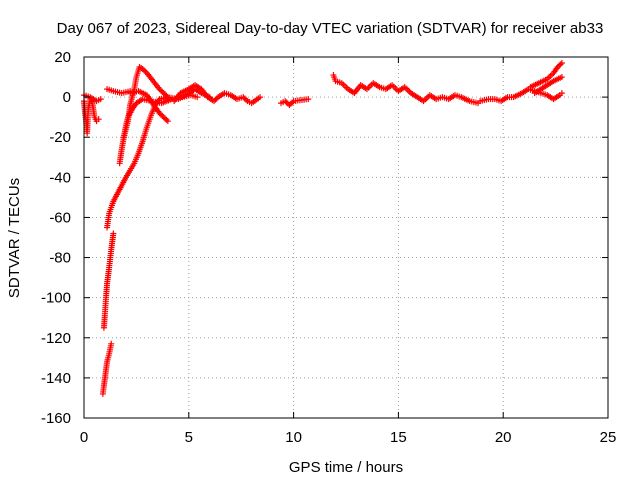  Describe the element at coordinates (189, 437) in the screenshot. I see `x-tick-label: 5` at that location.